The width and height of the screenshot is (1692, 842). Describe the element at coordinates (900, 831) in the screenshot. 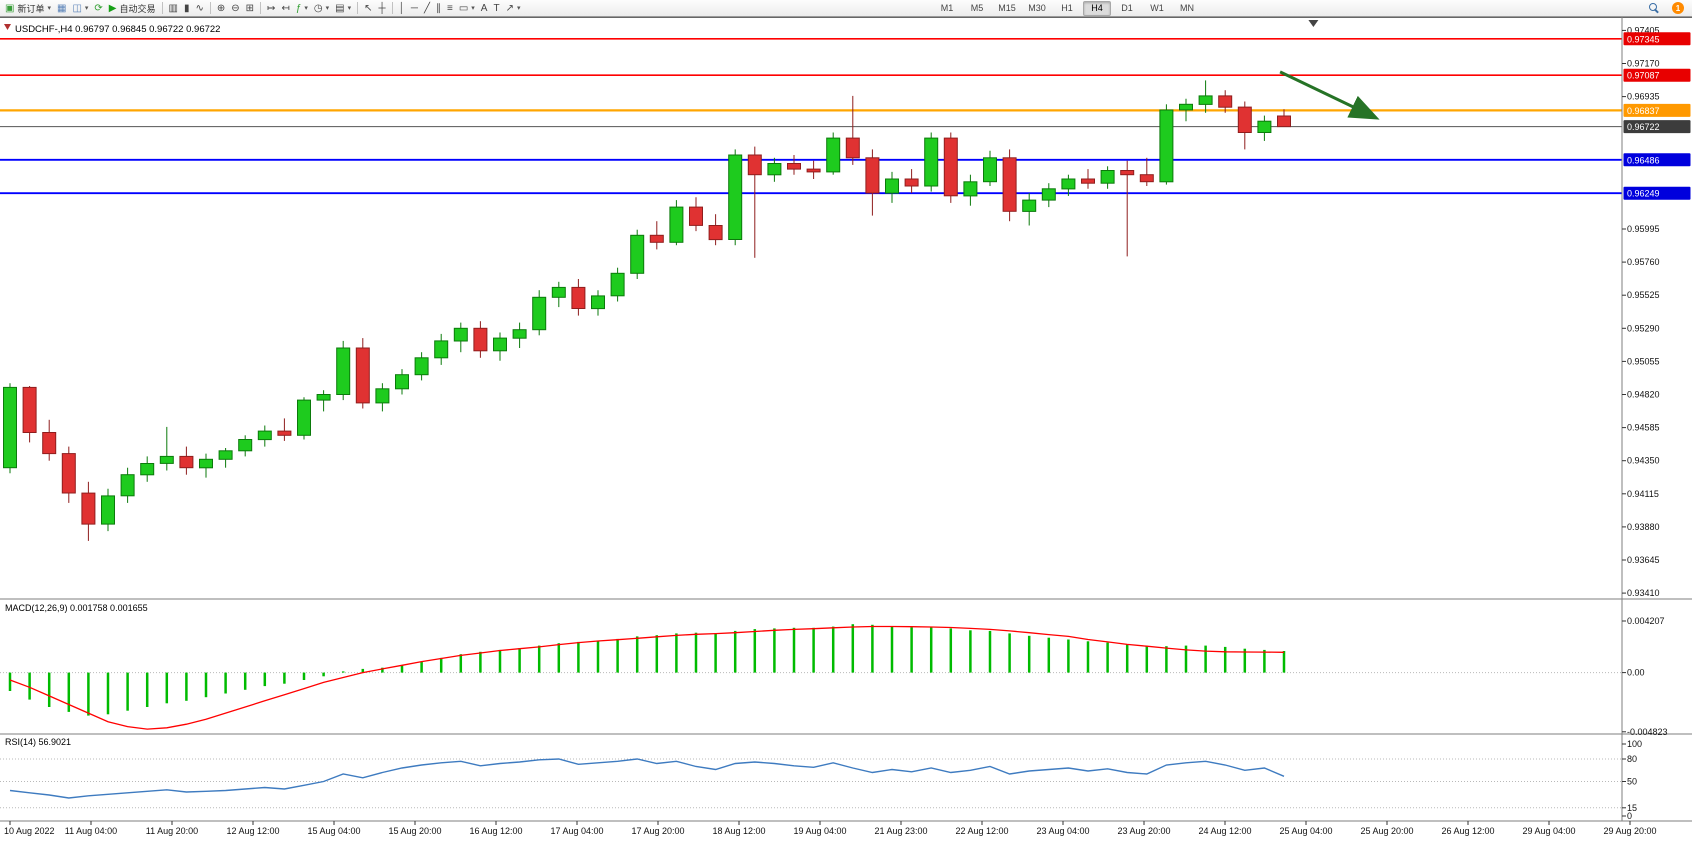

I see `time-tick-label: 21 Aug 23:00` at that location.